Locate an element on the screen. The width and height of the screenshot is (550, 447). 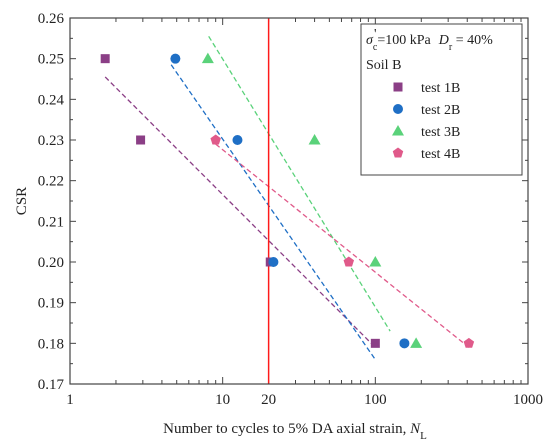
y-tick-label: 0.18 is located at coordinates (51, 344).